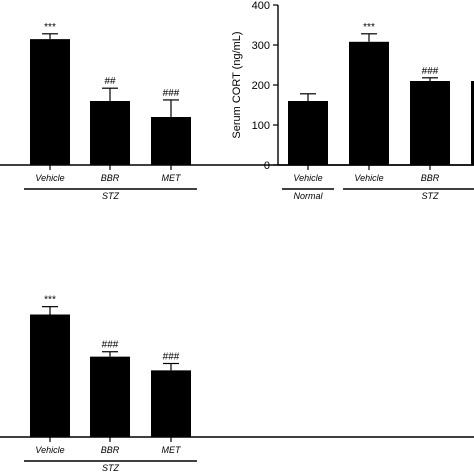 The width and height of the screenshot is (474, 474). What do you see at coordinates (237, 84) in the screenshot?
I see `y-axis-label: Serum CORT (ng/mL)` at bounding box center [237, 84].